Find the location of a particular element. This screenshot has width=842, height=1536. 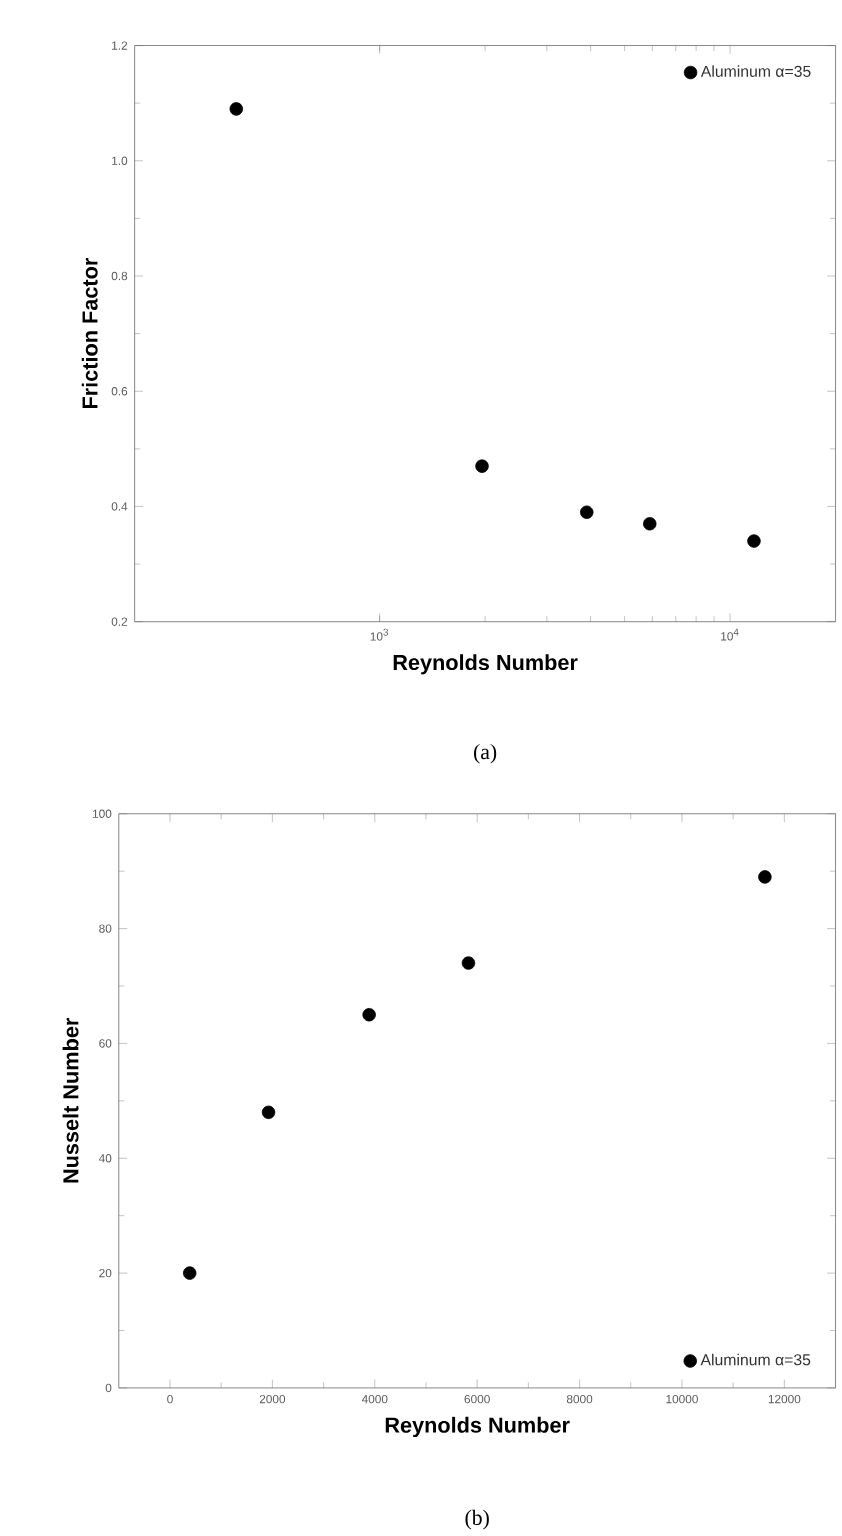

text: (b) is located at coordinates (477, 1519).